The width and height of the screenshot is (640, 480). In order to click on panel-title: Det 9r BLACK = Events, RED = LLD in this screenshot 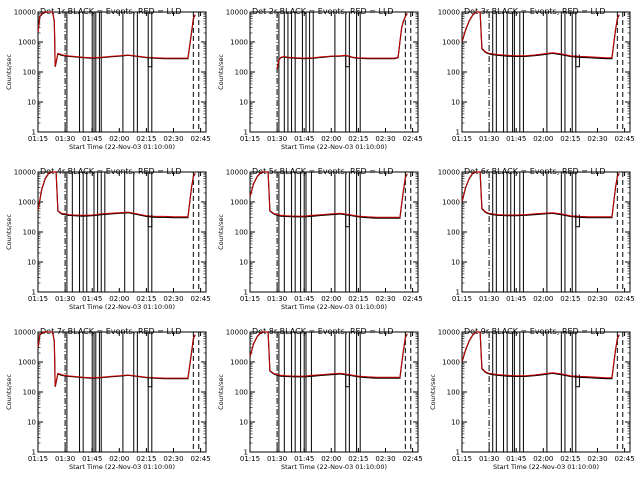, I will do `click(535, 331)`.